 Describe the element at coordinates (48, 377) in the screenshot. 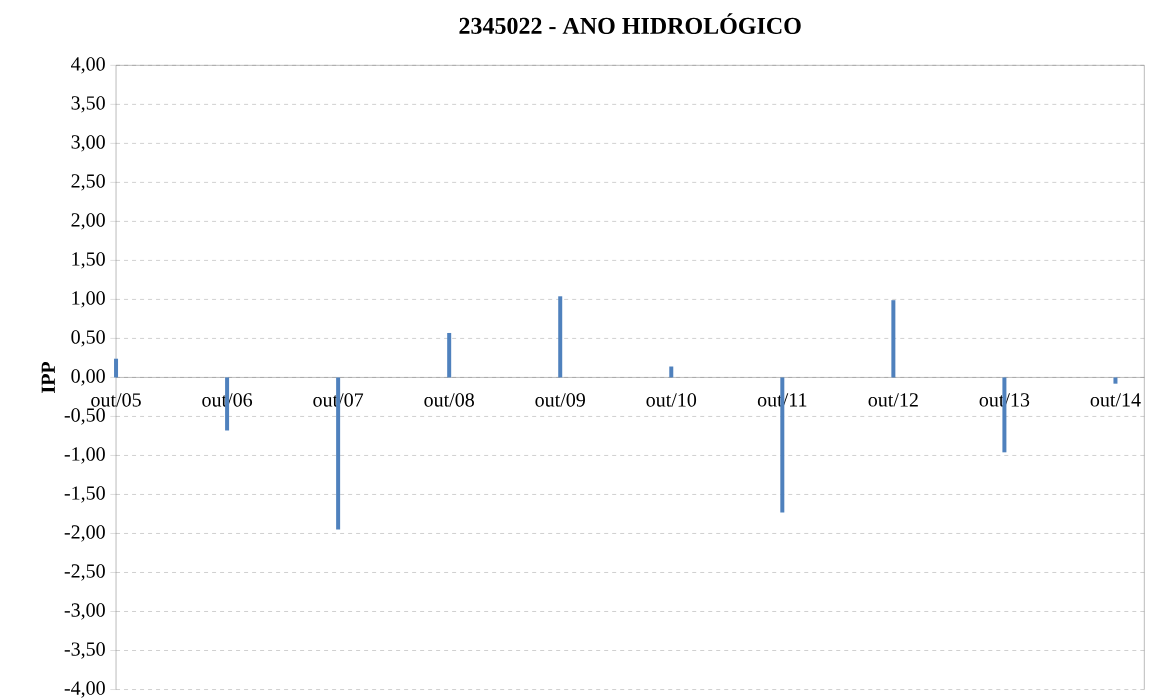

I see `y-axis-title: IPP` at that location.